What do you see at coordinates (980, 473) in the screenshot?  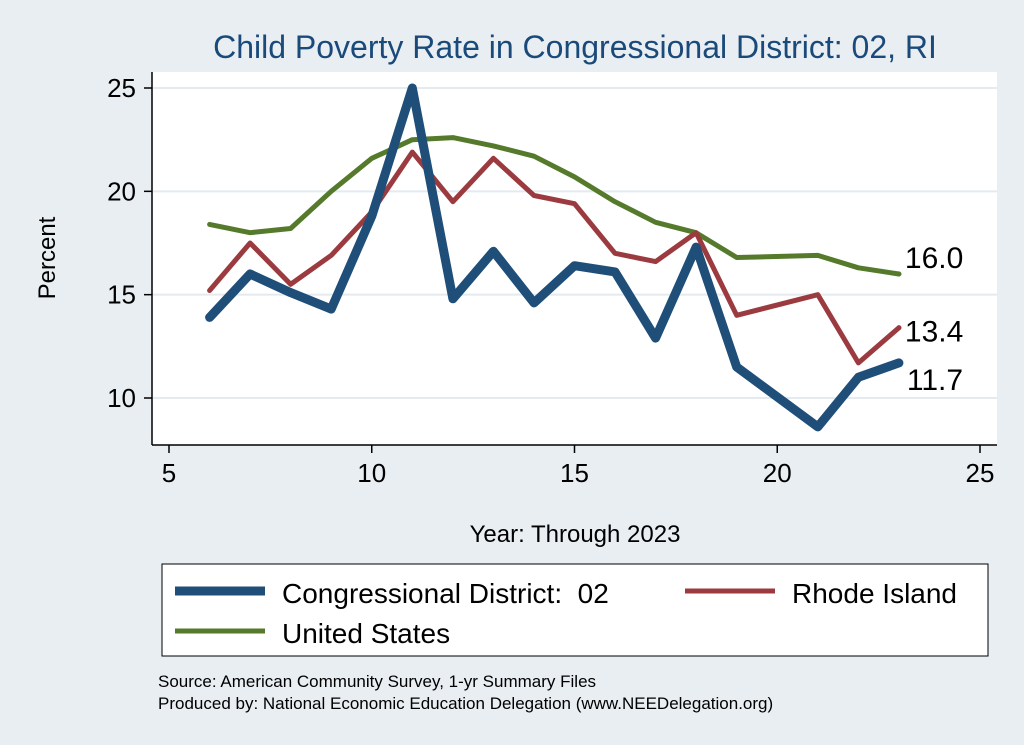 I see `x-tick-label-25: 25` at bounding box center [980, 473].